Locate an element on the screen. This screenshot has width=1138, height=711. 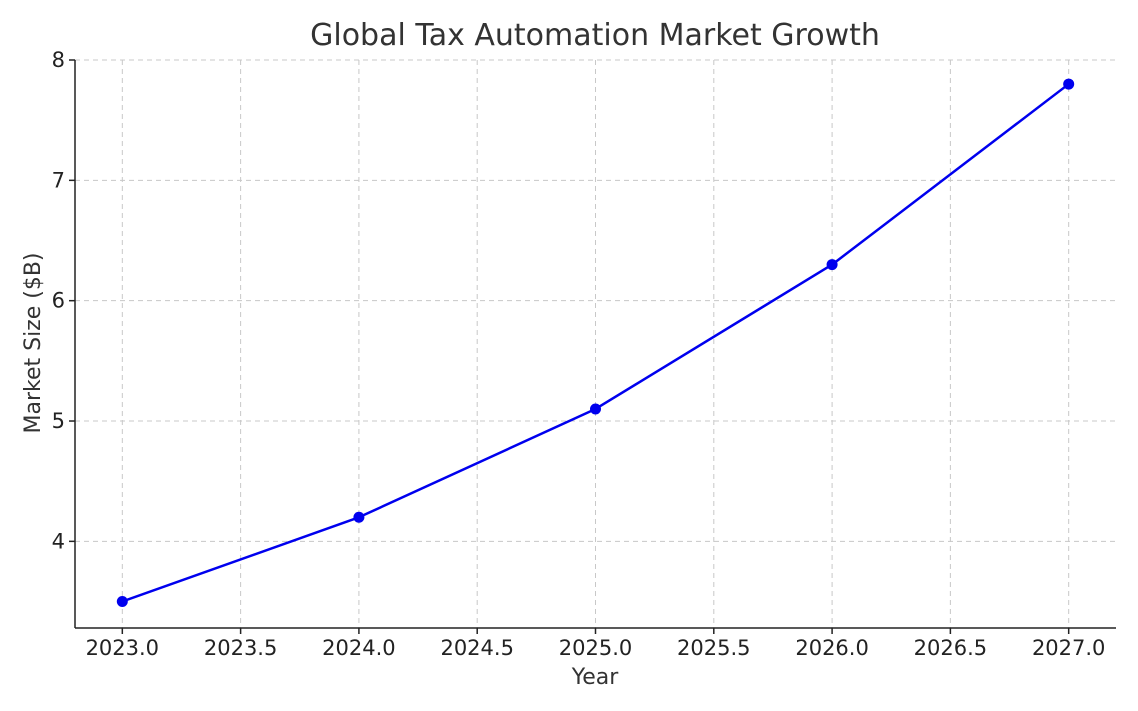
x-tick-label: 2026.5 is located at coordinates (950, 648).